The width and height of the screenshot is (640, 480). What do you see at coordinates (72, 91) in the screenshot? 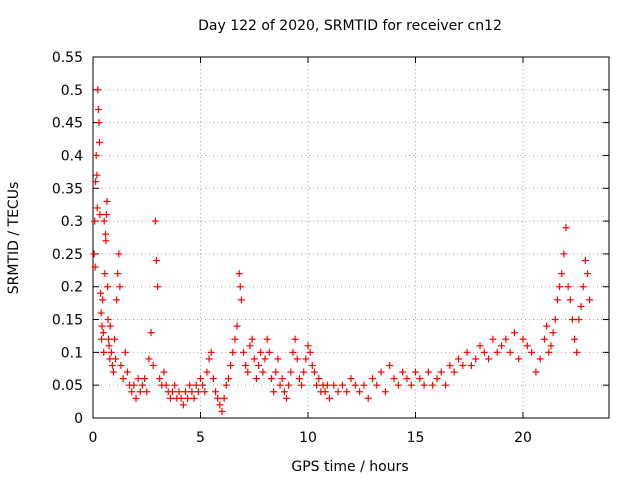
I see `y-tick-label: 0.5` at bounding box center [72, 91].